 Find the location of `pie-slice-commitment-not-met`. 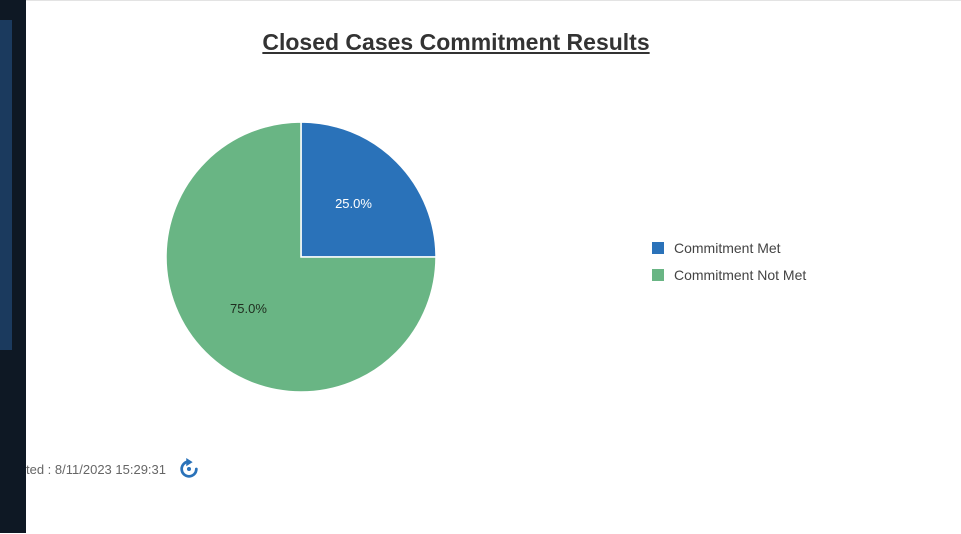

pie-slice-commitment-not-met is located at coordinates (301, 257).